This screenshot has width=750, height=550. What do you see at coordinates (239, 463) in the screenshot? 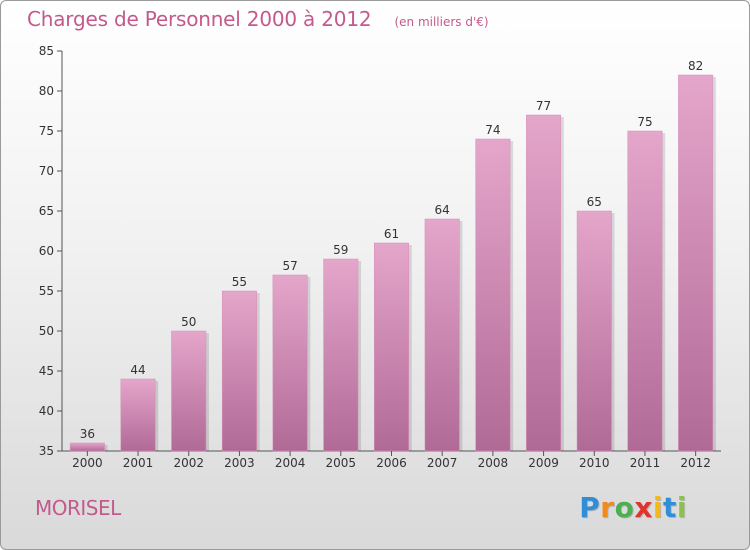
I see `x-tick-label: 2003` at bounding box center [239, 463].